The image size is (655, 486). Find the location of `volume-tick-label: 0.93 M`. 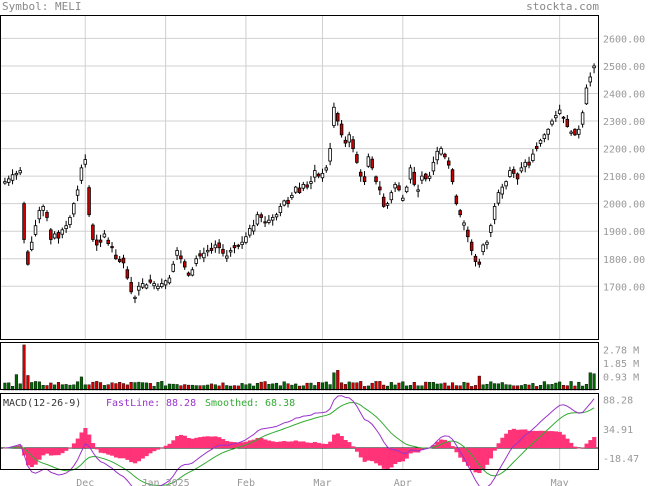

volume-tick-label: 0.93 M is located at coordinates (621, 377).